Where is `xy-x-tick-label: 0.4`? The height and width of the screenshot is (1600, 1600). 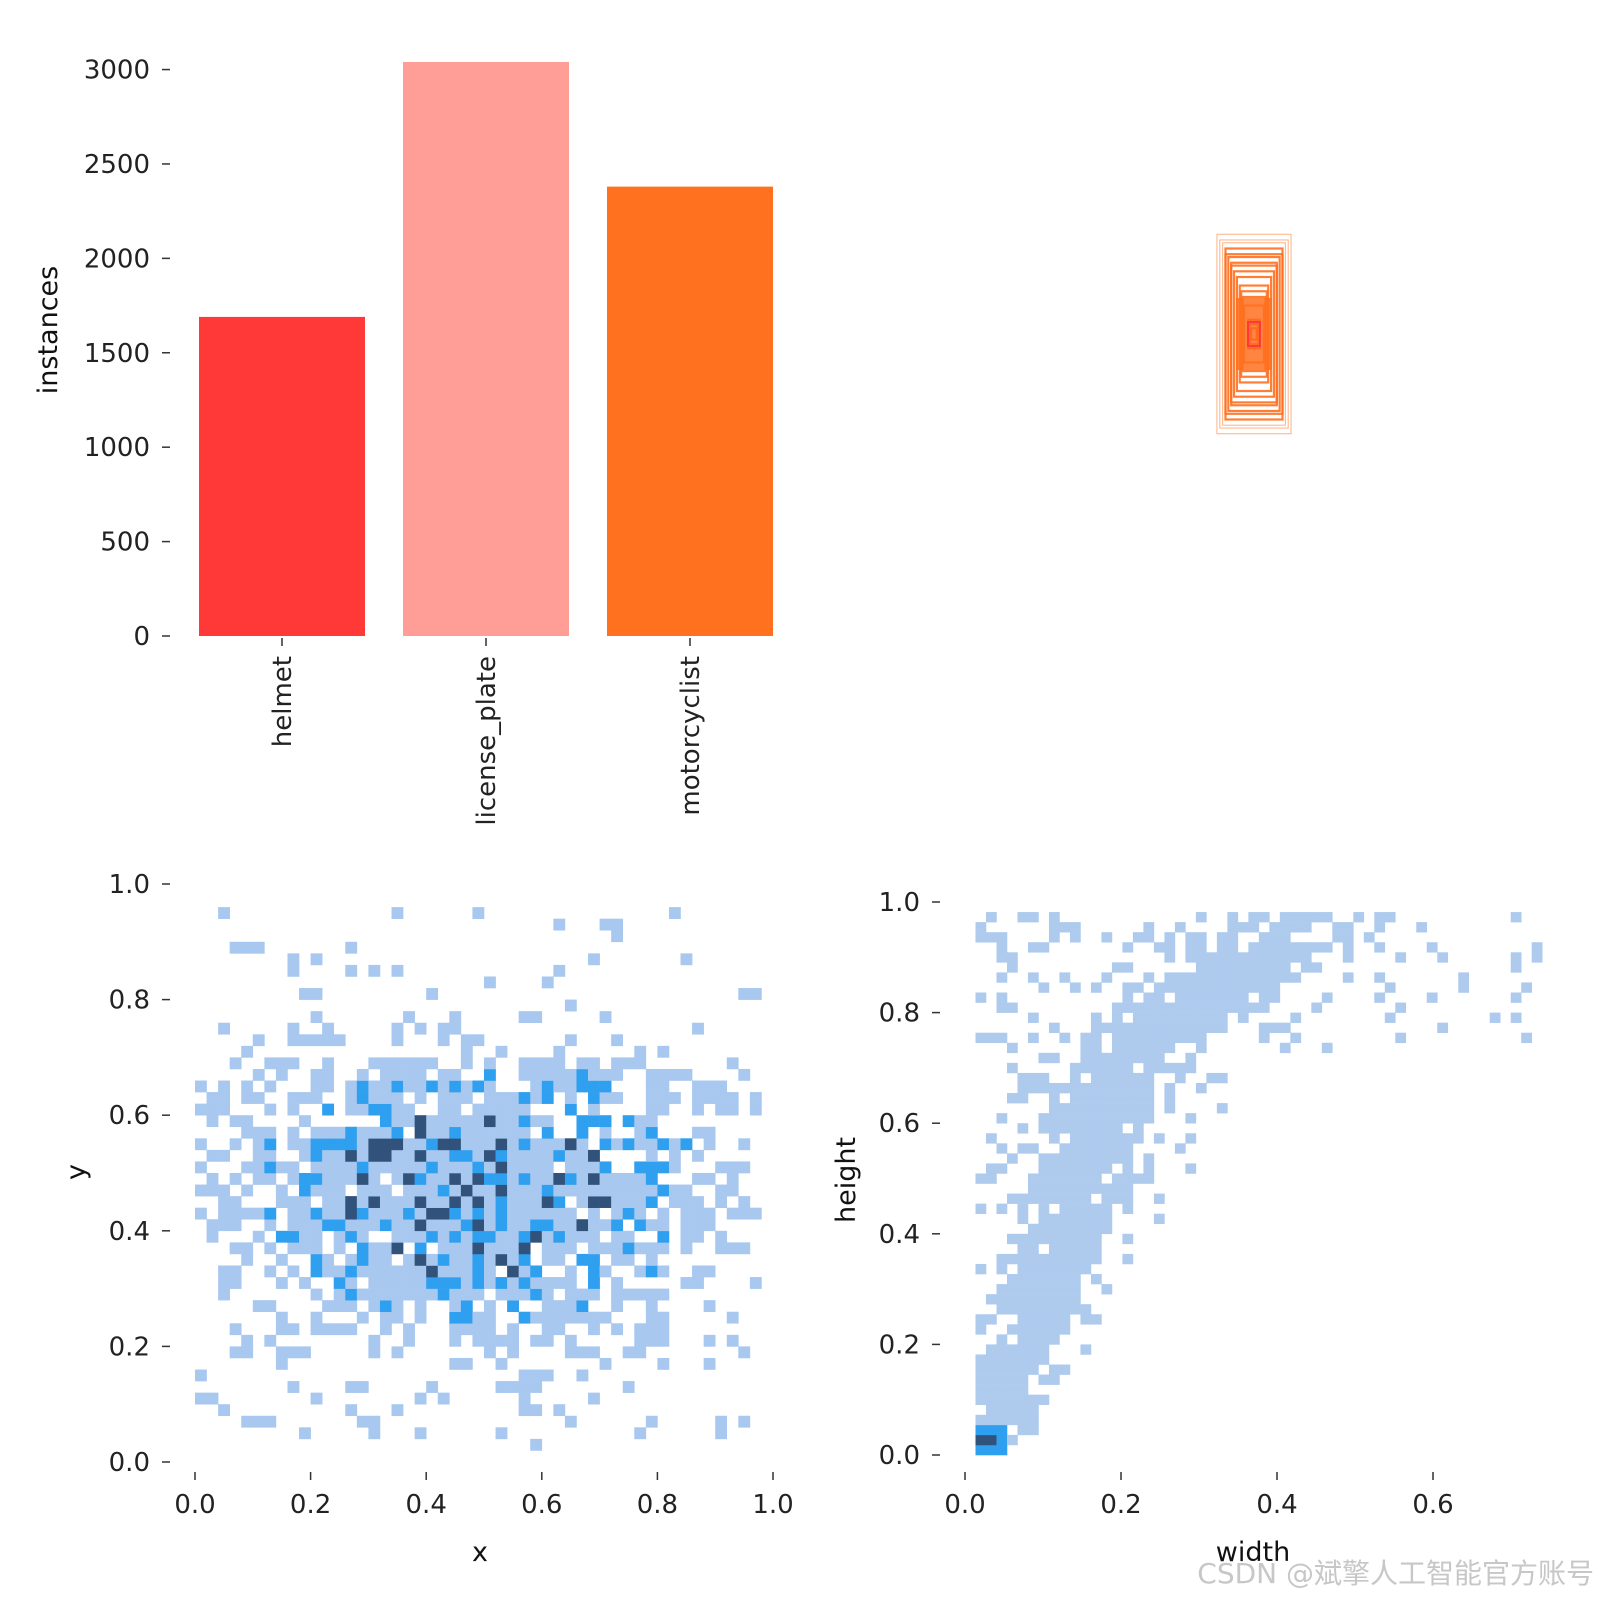
xy-x-tick-label: 0.4 is located at coordinates (426, 1505).